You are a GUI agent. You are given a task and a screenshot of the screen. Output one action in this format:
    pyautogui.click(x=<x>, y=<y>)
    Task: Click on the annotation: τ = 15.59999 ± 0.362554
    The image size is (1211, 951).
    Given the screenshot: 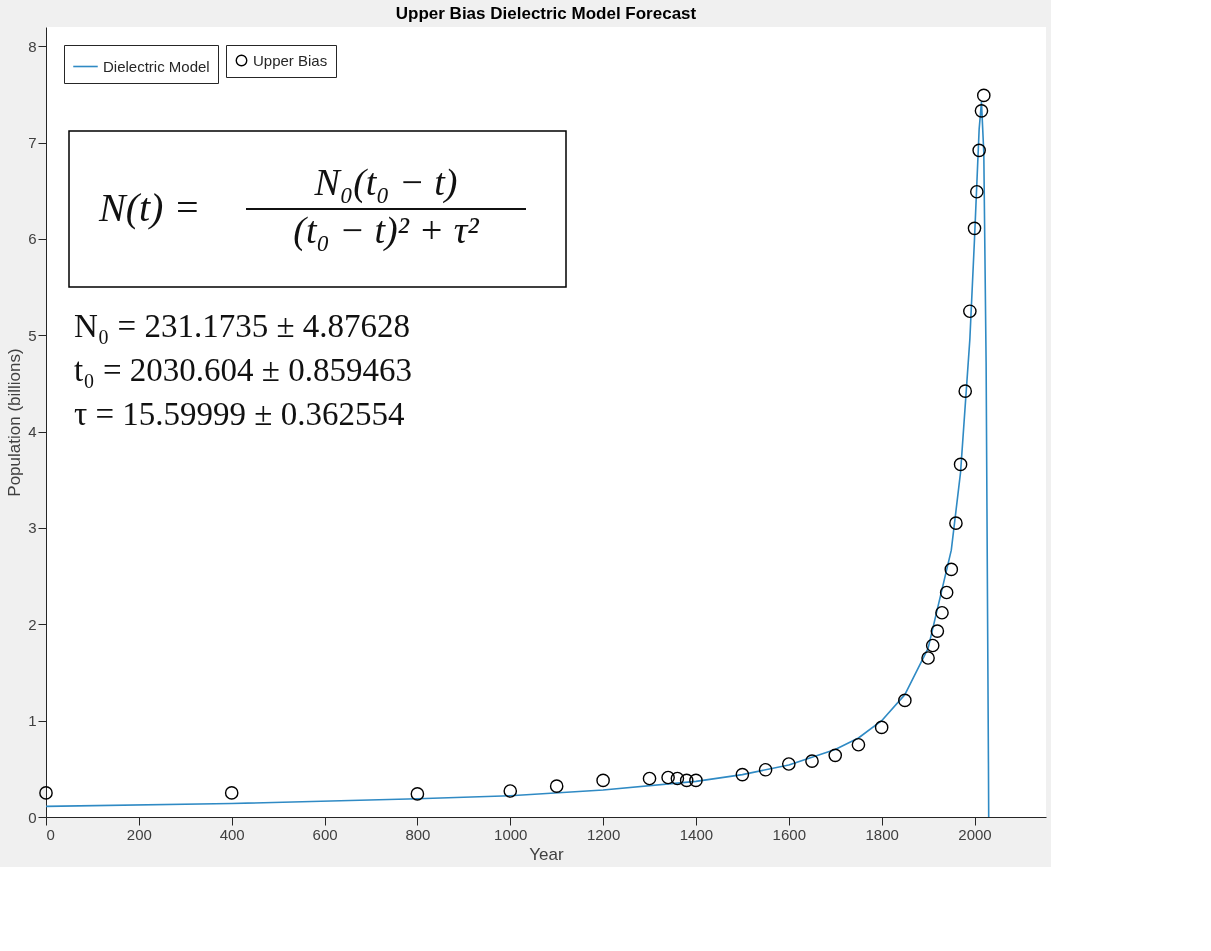 What is the action you would take?
    pyautogui.click(x=239, y=414)
    